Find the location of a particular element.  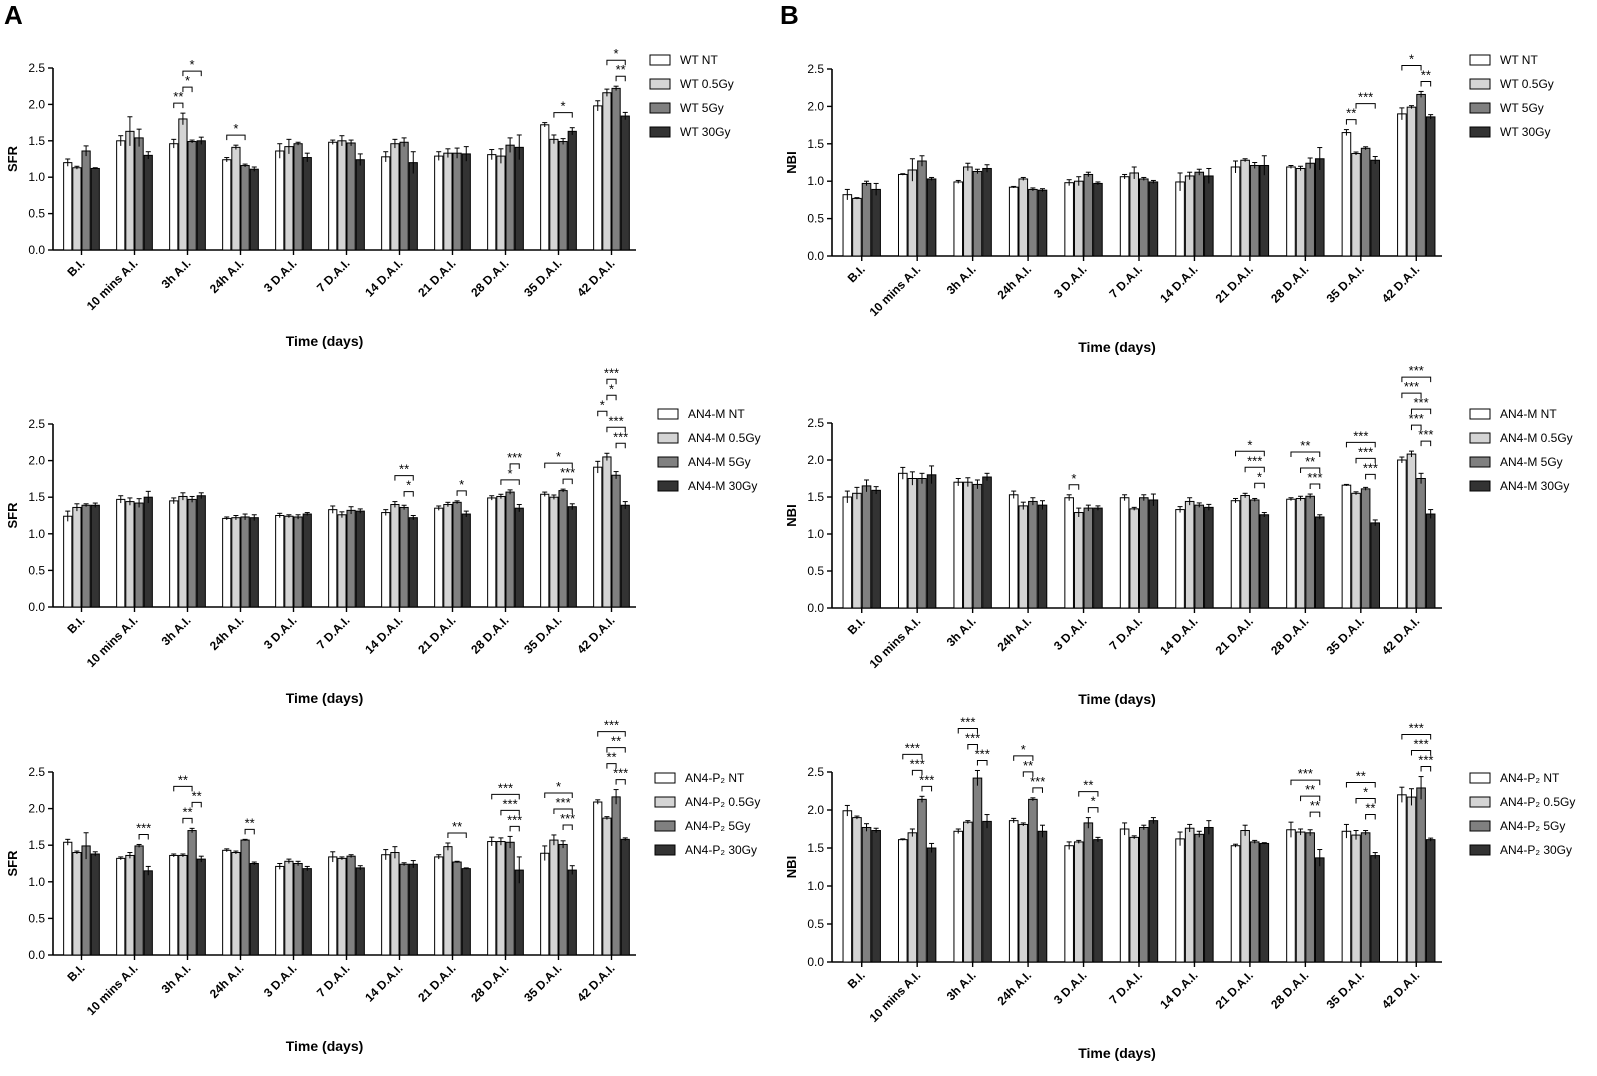

legend-label: AN4-M NT is located at coordinates (1528, 414).